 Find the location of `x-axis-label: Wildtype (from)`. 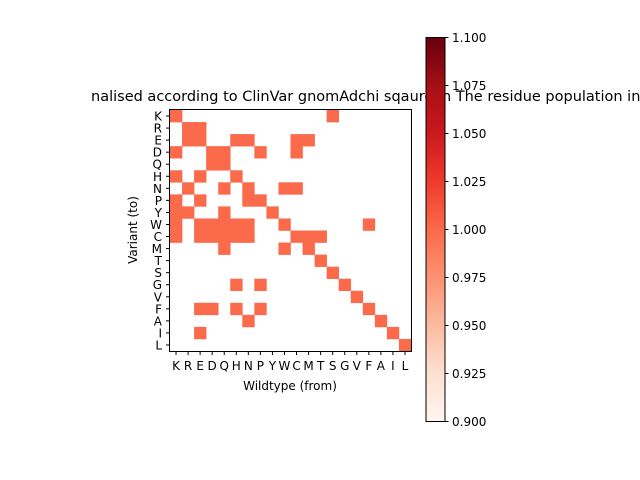

x-axis-label: Wildtype (from) is located at coordinates (290, 386).